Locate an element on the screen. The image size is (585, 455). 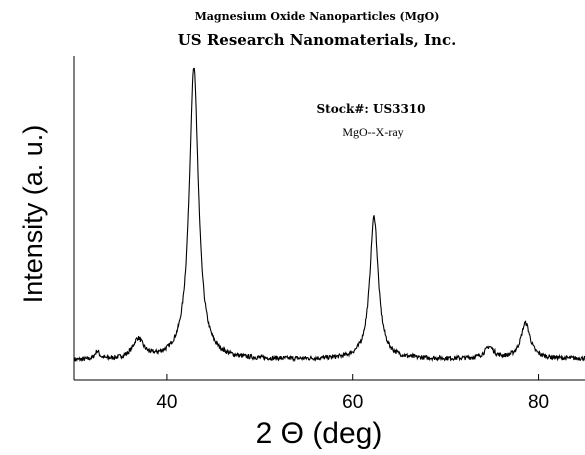
x-axis-tick-labels: 40 60 80 is located at coordinates (352, 402).